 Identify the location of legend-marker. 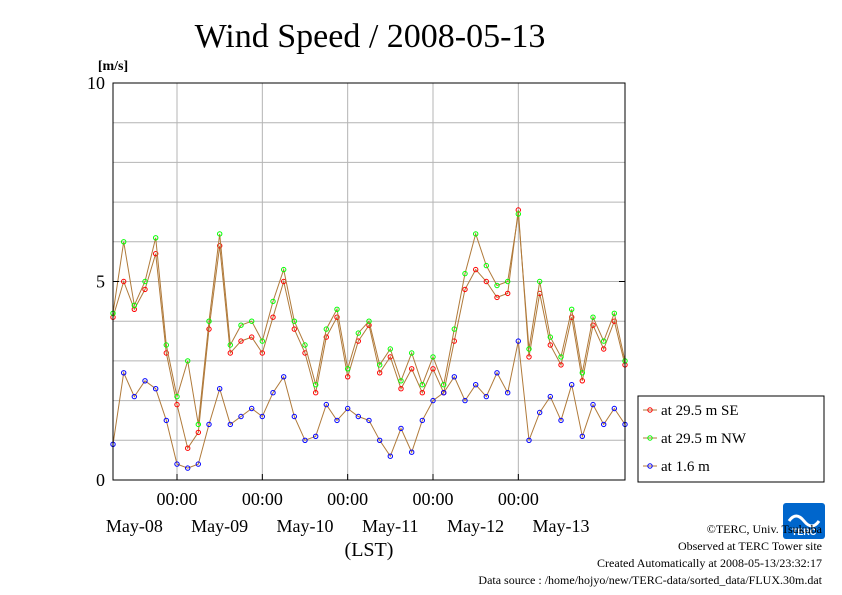
(650, 438).